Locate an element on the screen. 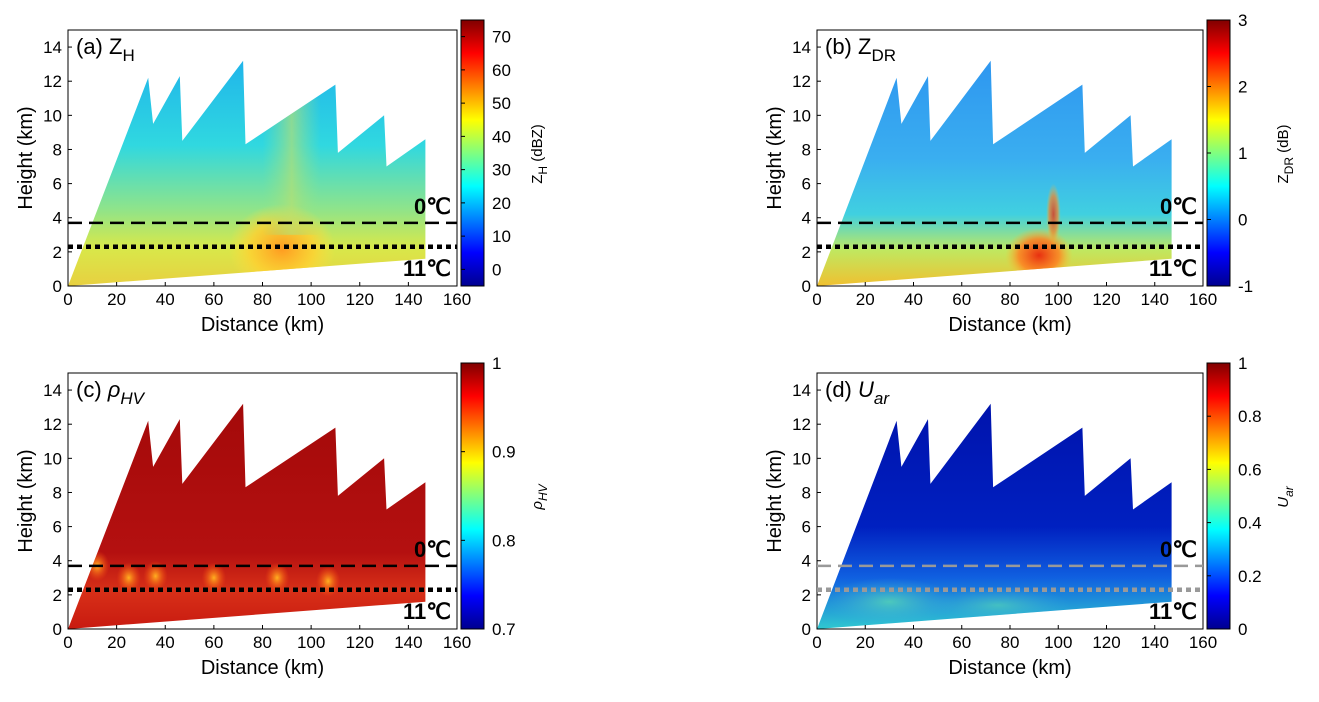  panel-title-sub: HV is located at coordinates (132, 398).